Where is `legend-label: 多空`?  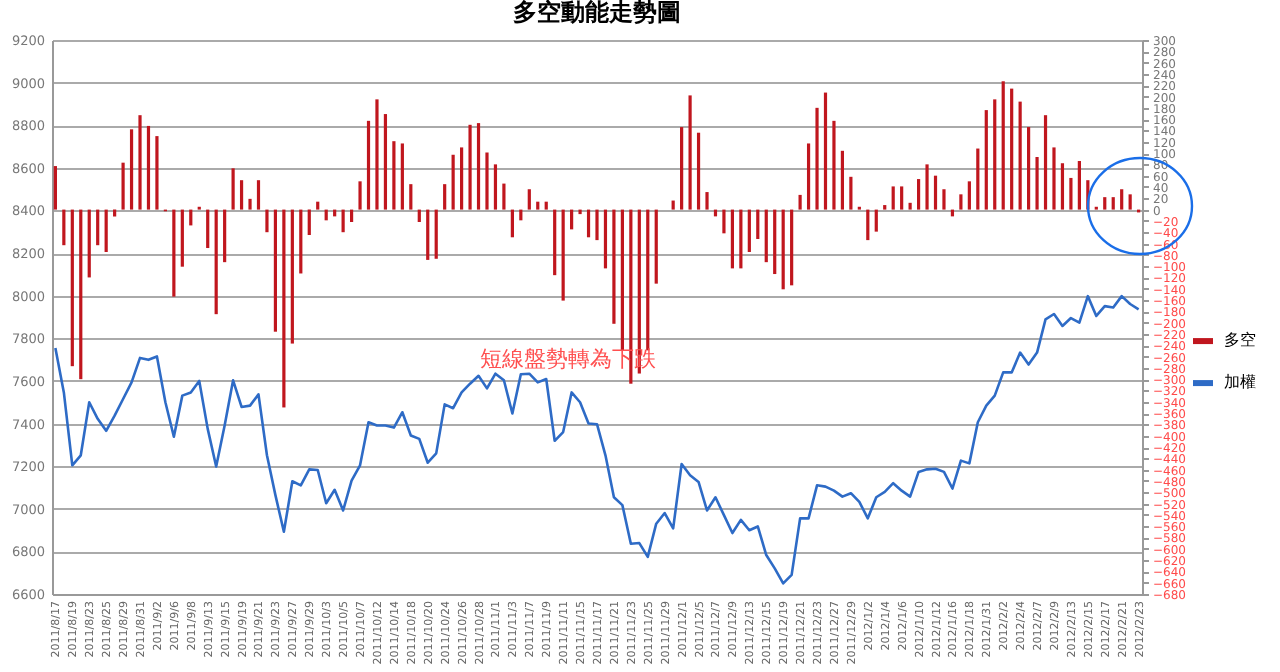
legend-label: 多空 is located at coordinates (1240, 340).